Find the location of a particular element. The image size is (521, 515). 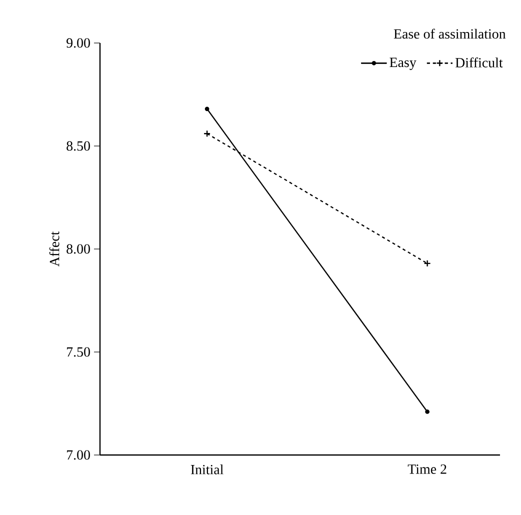

x-tick-label: Initial is located at coordinates (207, 469).